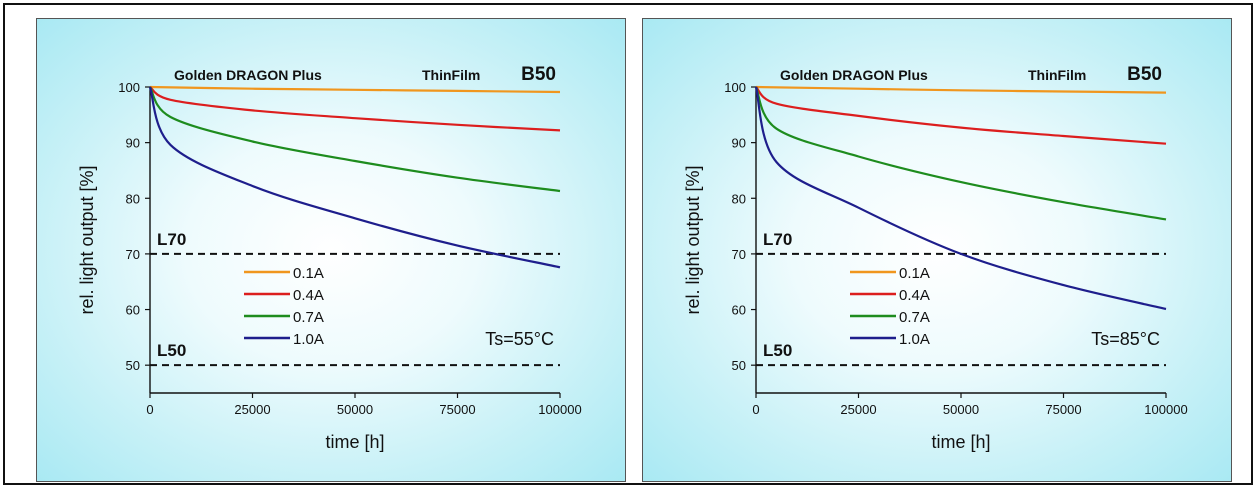 The image size is (1258, 490). Describe the element at coordinates (1125, 339) in the screenshot. I see `temperature-annotation: Ts=85°C` at that location.